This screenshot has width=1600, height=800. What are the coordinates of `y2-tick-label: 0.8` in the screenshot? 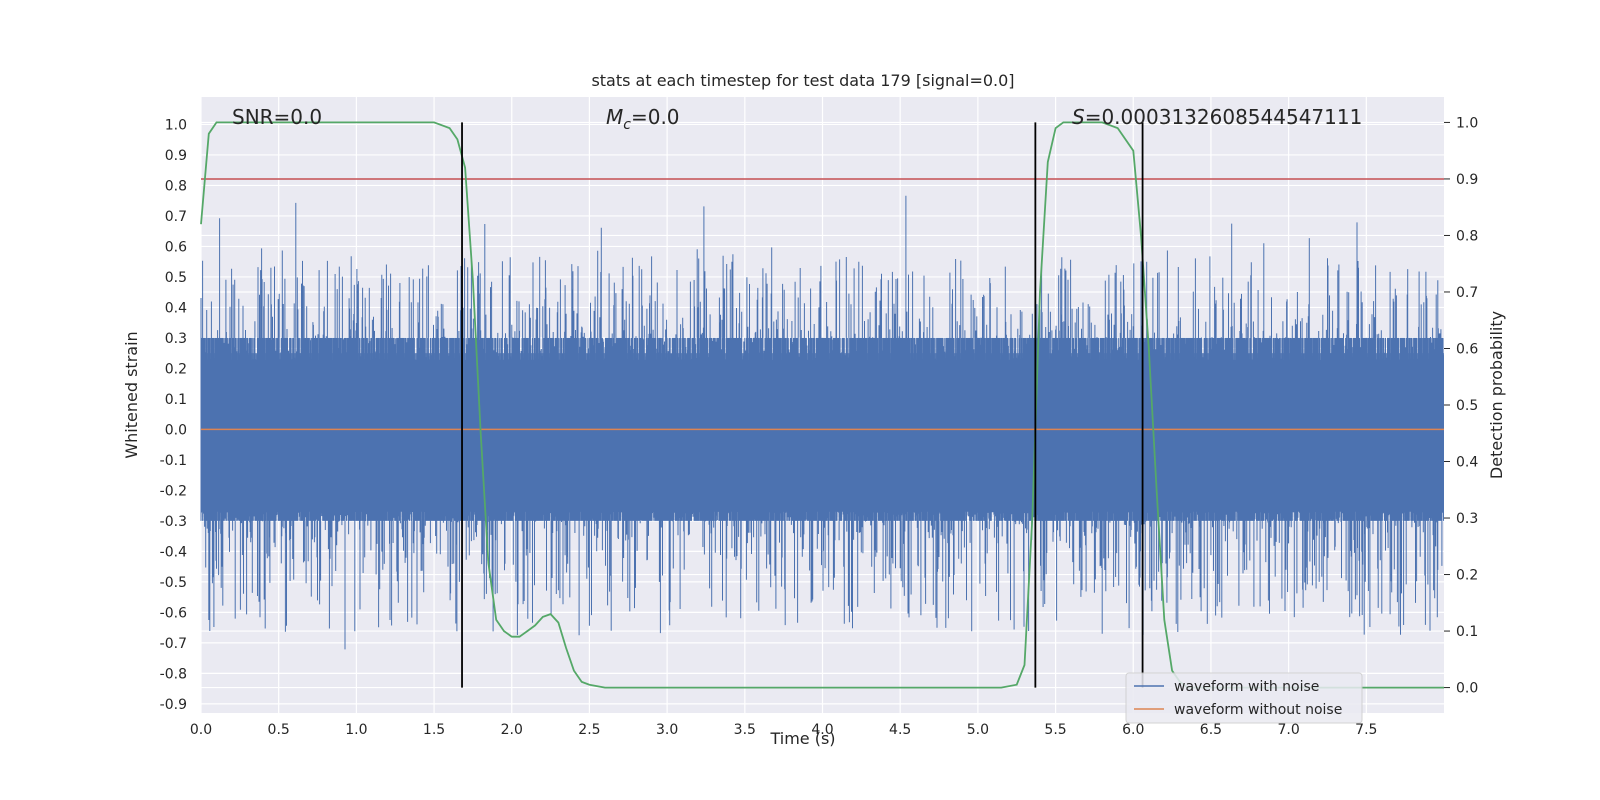 It's located at (1467, 236).